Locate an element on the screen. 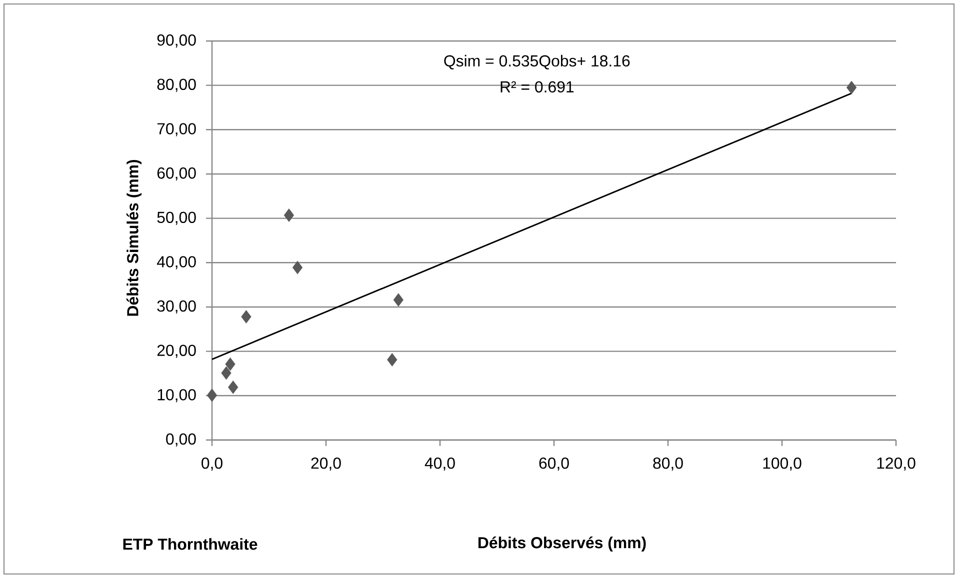  x-tick-label: 20,0 is located at coordinates (326, 464).